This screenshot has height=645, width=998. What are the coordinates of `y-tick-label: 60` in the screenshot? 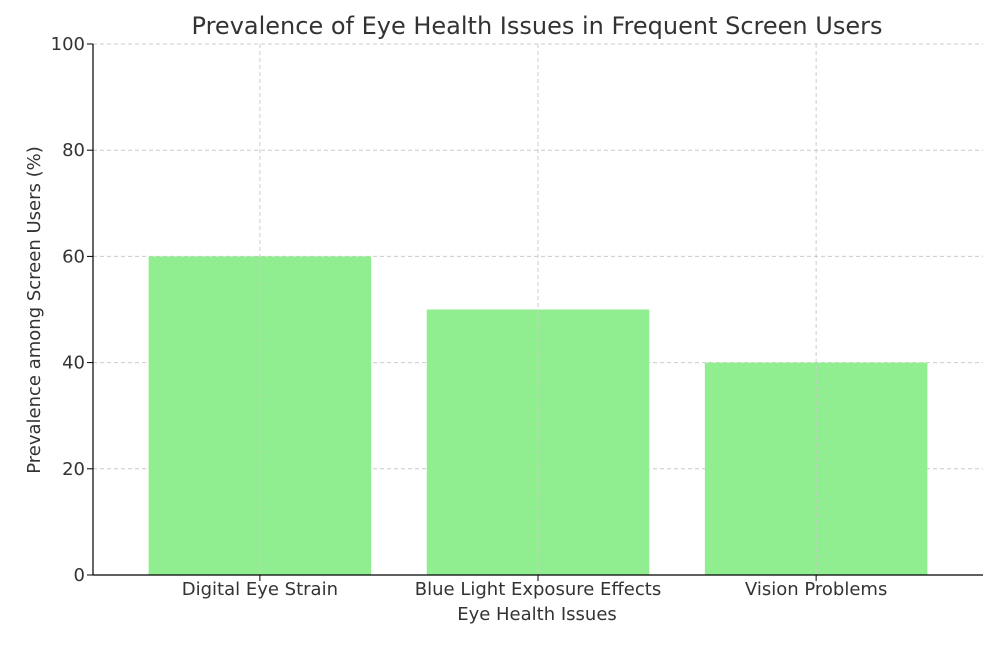 It's located at (73, 256).